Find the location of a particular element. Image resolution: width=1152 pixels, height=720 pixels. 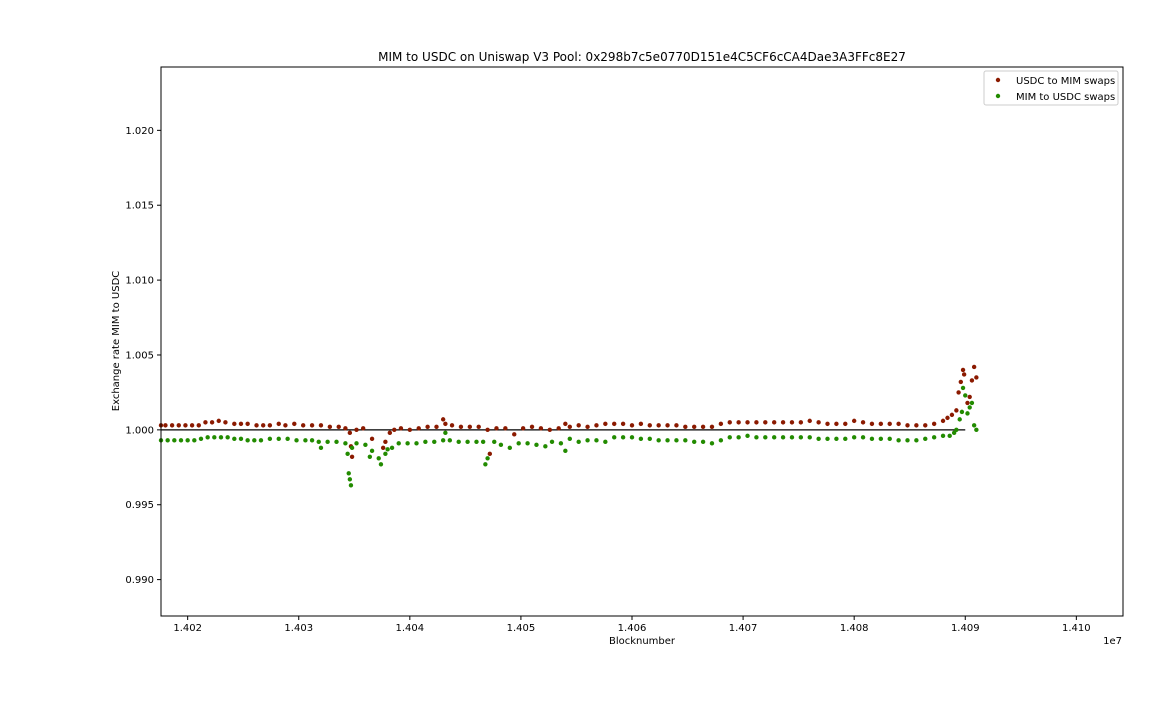

legend-box is located at coordinates (1051, 88).